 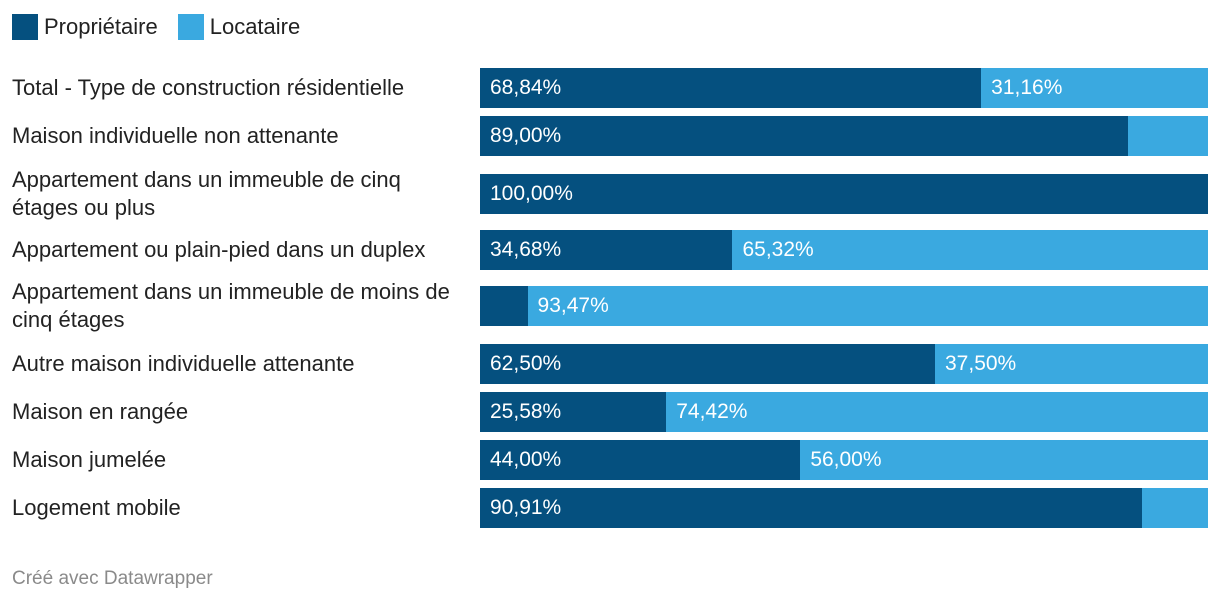 I want to click on category-label: Appartement ou plain-pied dans un duplex, so click(x=219, y=249).